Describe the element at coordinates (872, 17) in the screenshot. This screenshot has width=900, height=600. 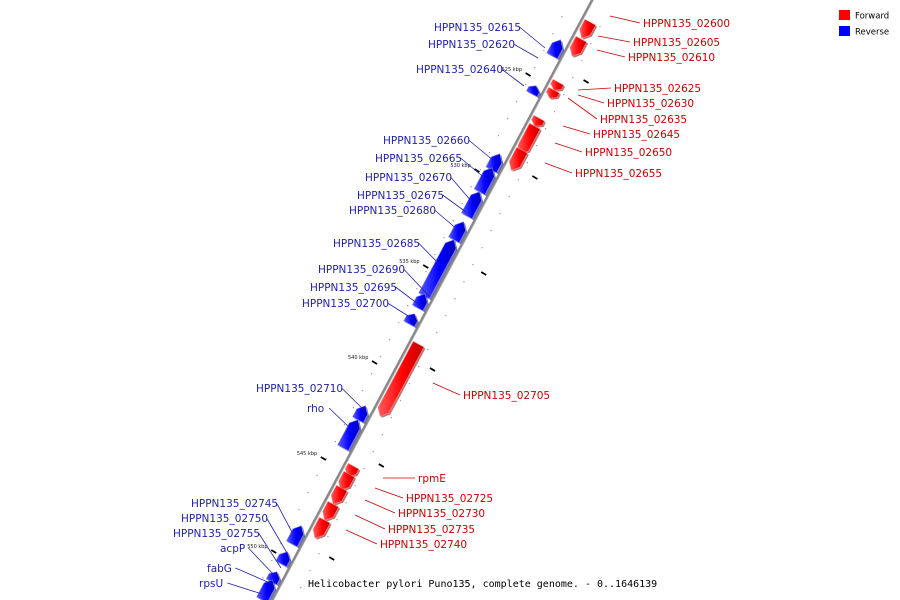
I see `legend-forward-label: Forward` at that location.